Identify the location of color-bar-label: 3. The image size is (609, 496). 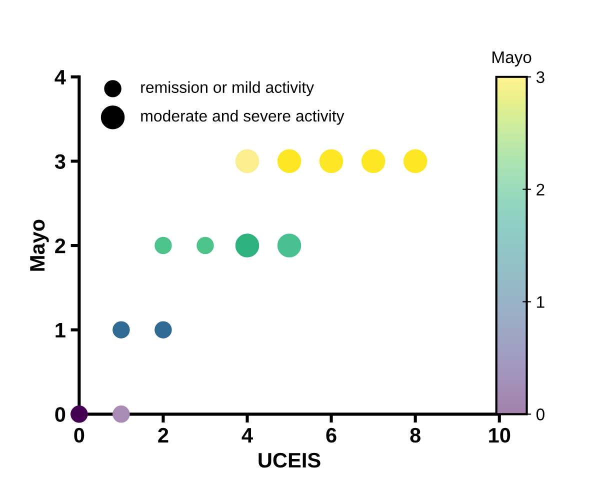
(540, 77).